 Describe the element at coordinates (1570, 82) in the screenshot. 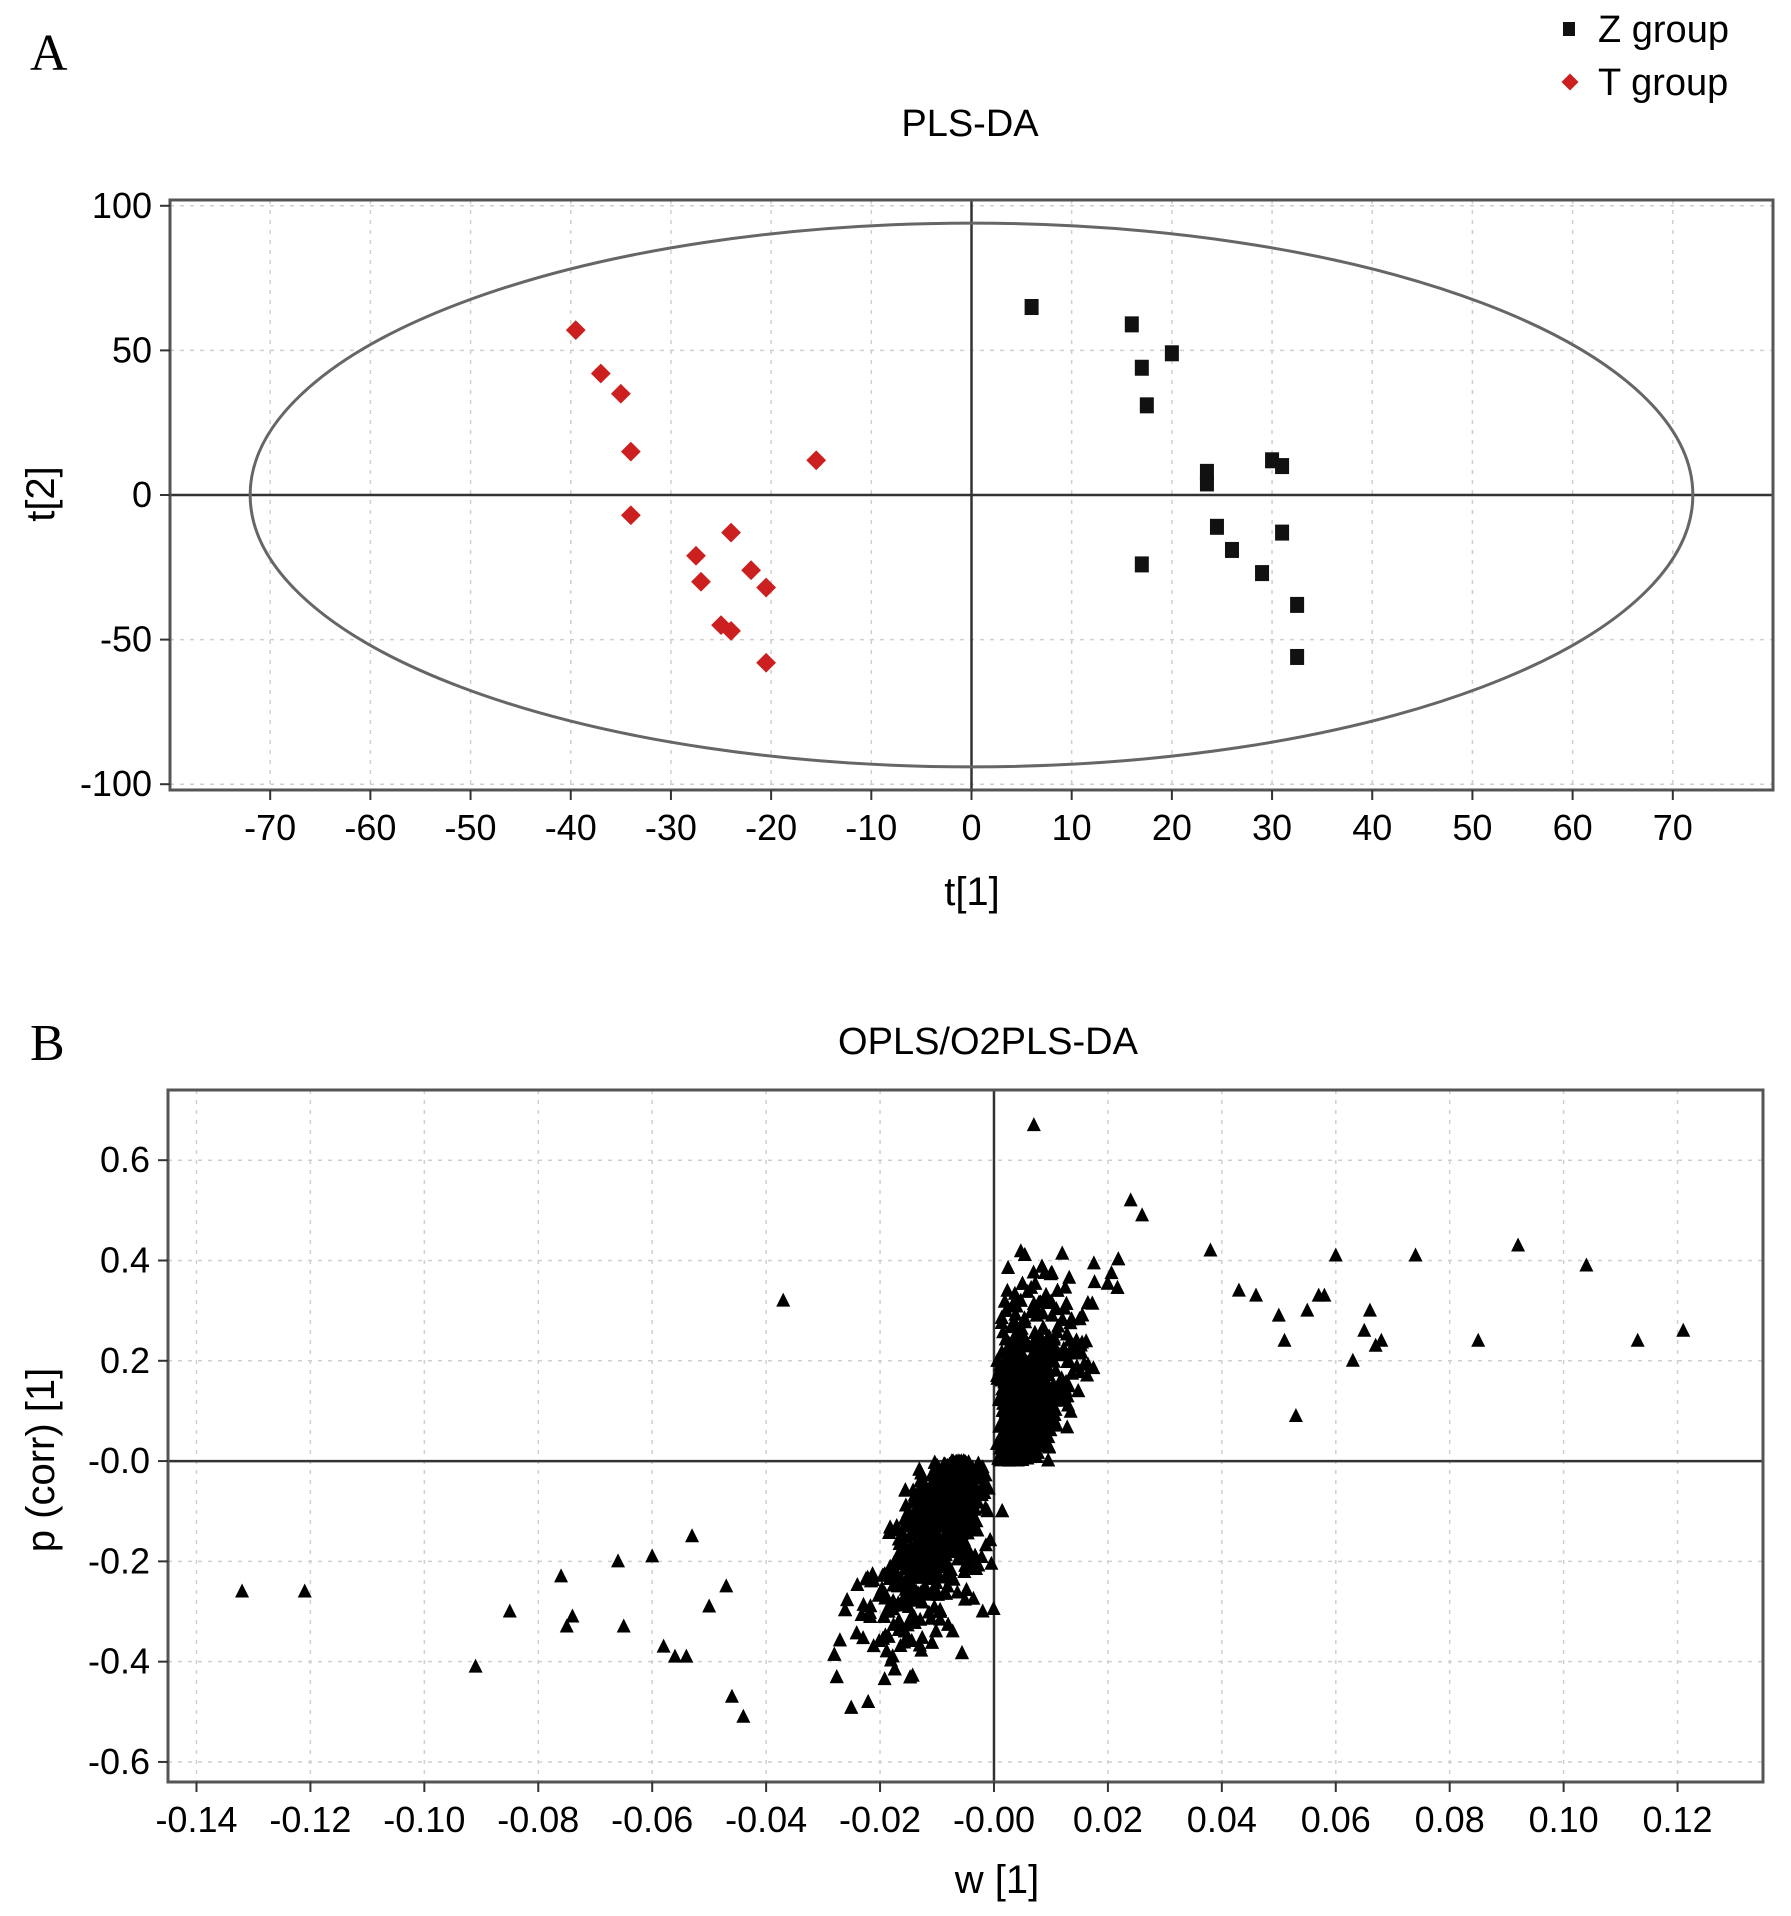

I see `legend-t-marker` at that location.